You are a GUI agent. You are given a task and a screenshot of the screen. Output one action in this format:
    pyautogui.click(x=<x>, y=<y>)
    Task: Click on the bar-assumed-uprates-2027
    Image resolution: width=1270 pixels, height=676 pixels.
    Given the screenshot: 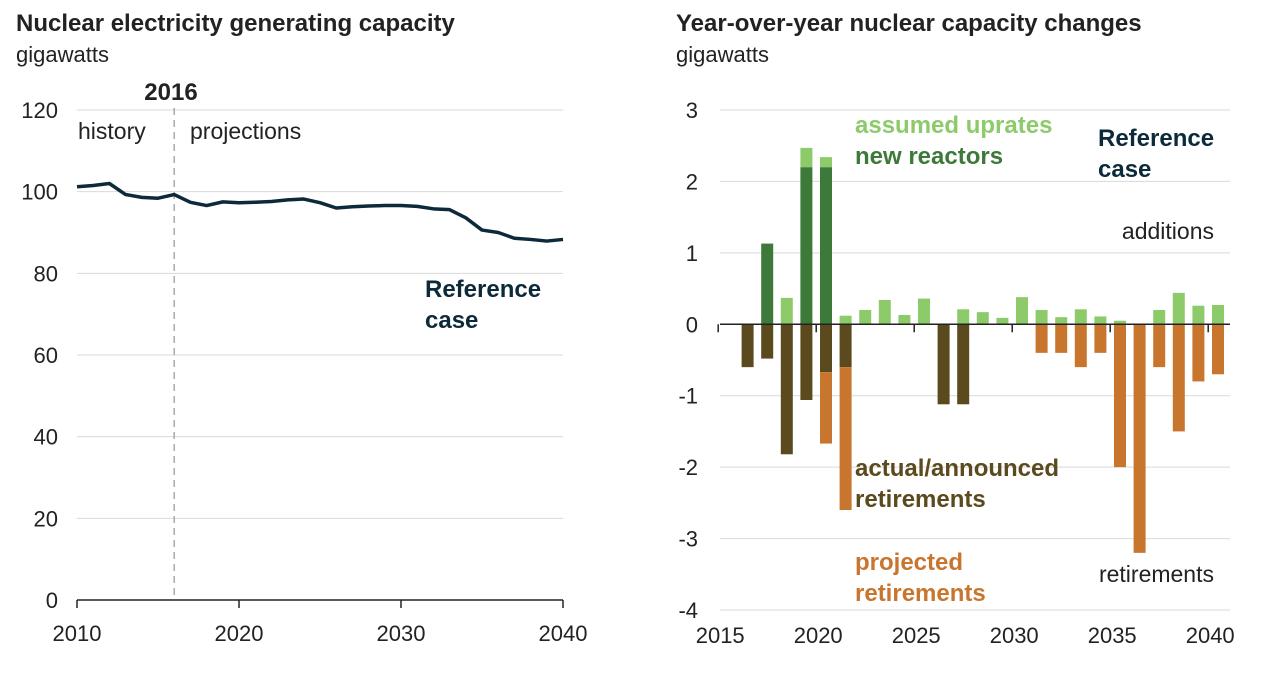 What is the action you would take?
    pyautogui.click(x=963, y=317)
    